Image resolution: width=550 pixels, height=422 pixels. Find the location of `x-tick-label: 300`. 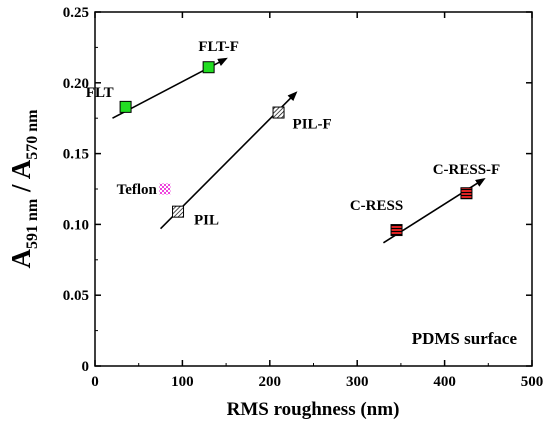

x-tick-label: 300 is located at coordinates (357, 382).